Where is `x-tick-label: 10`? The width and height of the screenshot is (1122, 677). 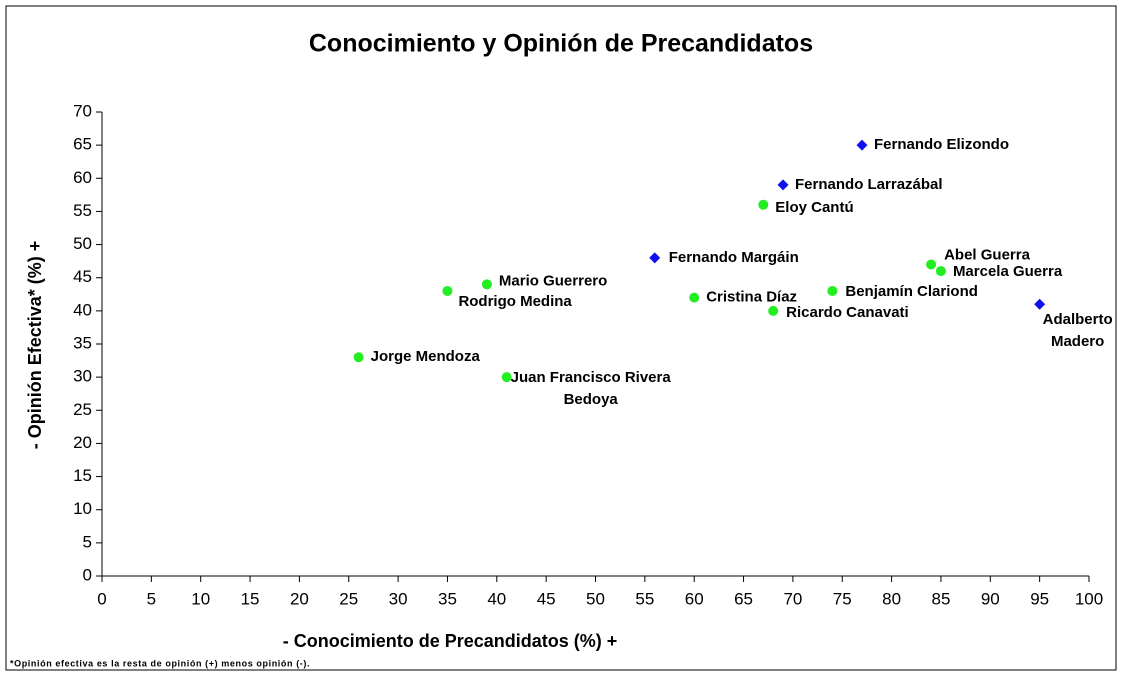
x-tick-label: 10 is located at coordinates (200, 598).